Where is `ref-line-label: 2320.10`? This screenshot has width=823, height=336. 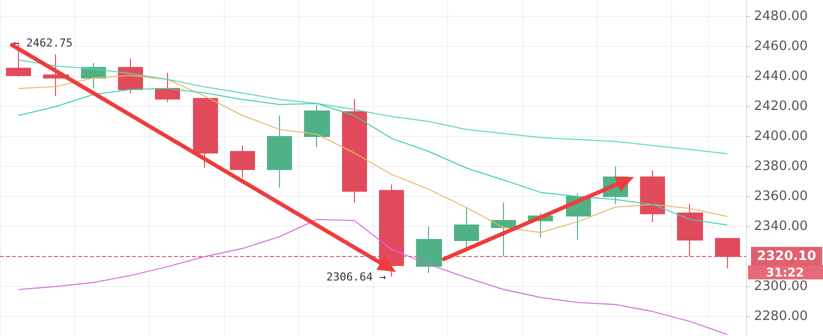
ref-line-label: 2320.10 is located at coordinates (786, 256).